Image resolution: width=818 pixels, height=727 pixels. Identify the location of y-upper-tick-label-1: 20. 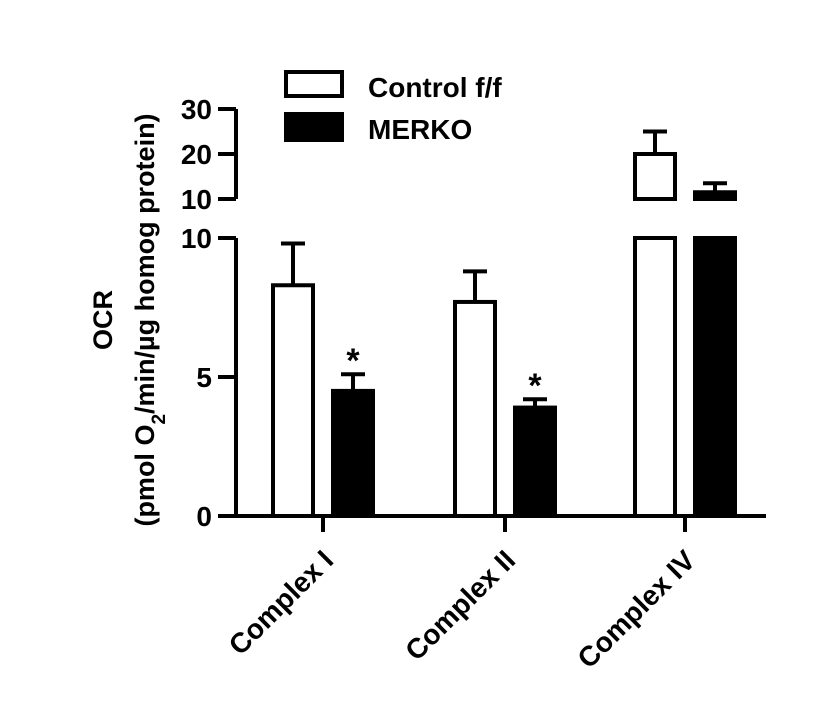
(196, 154).